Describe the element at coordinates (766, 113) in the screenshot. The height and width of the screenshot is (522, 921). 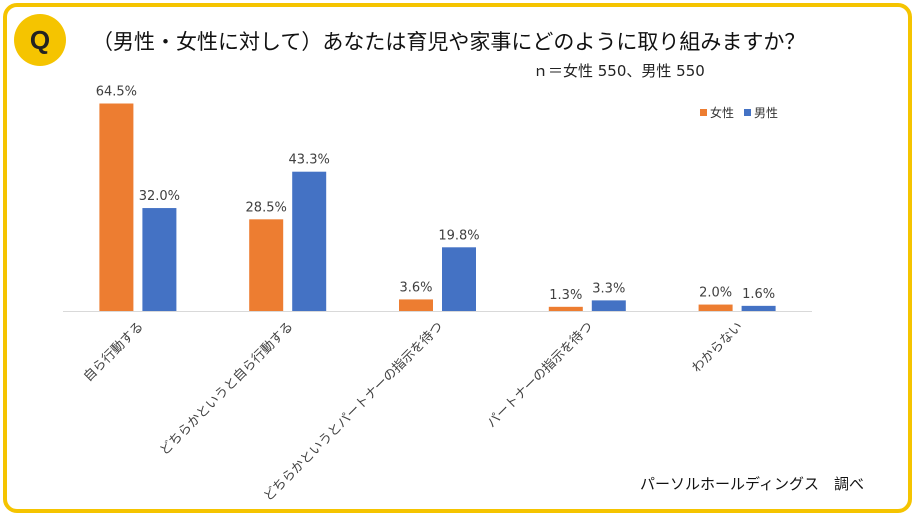
I see `legend-label-male: 男性` at that location.